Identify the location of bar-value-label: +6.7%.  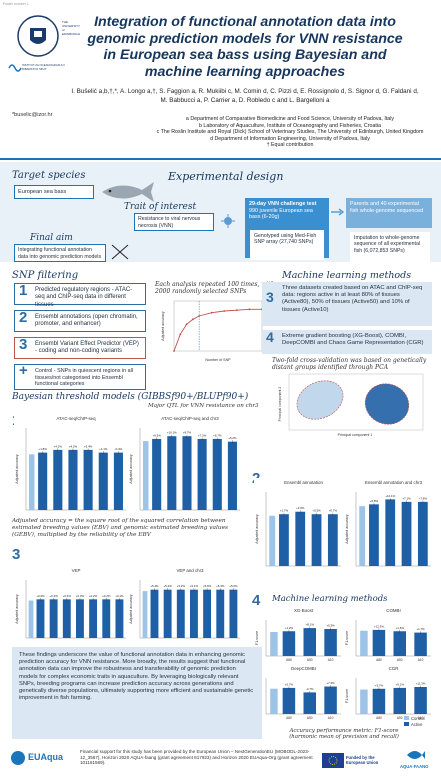
(217, 435).